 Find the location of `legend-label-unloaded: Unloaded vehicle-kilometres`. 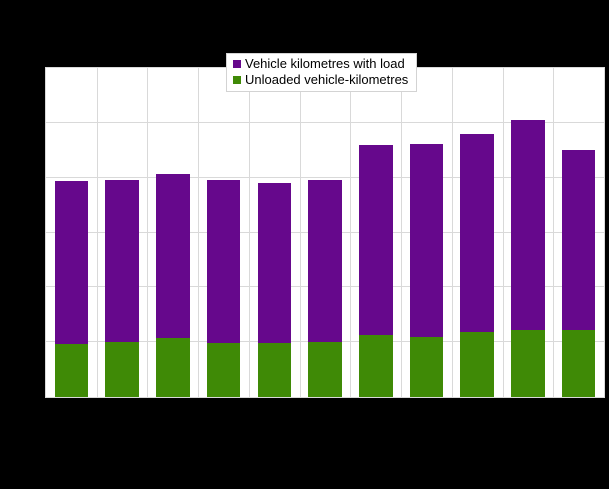

legend-label-unloaded: Unloaded vehicle-kilometres is located at coordinates (327, 79).